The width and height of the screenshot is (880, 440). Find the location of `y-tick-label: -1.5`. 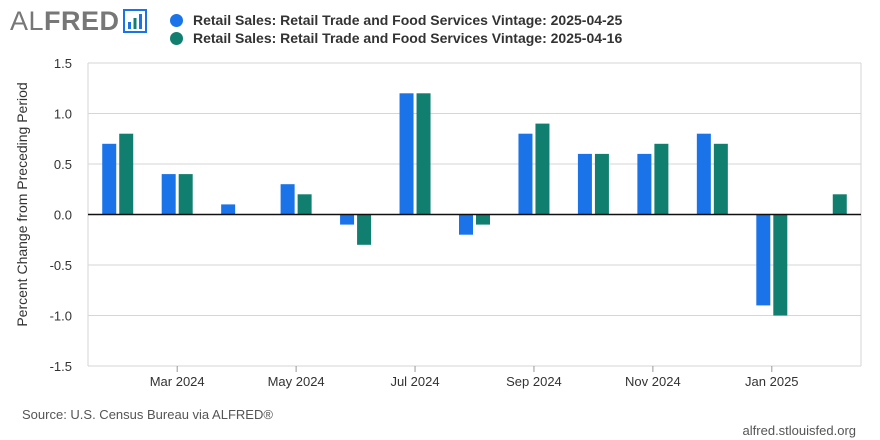

y-tick-label: -1.5 is located at coordinates (61, 366).